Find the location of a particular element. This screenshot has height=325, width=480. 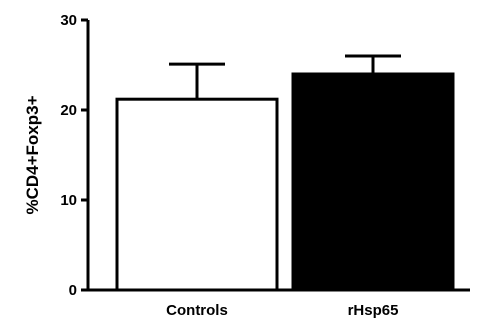

x-tick-label: Controls is located at coordinates (197, 310).